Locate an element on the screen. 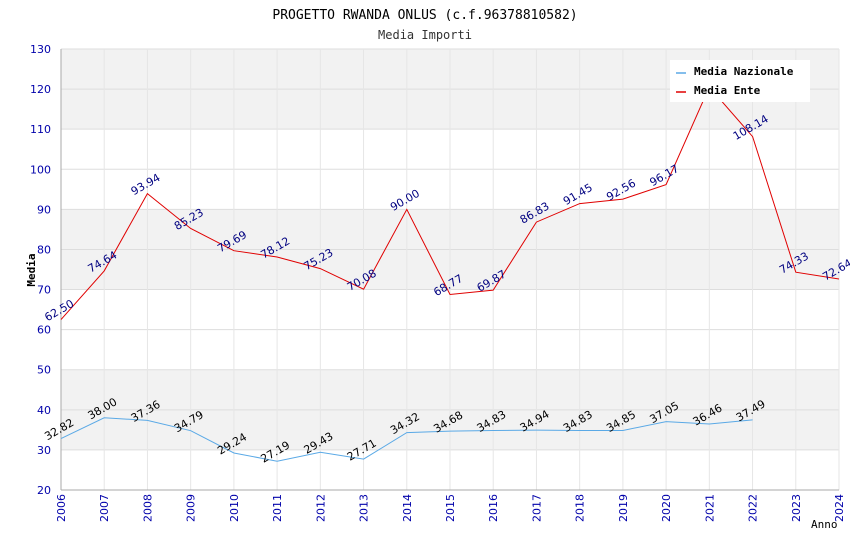 This screenshot has height=550, width=850. y-tick-label: 50 is located at coordinates (44, 370).